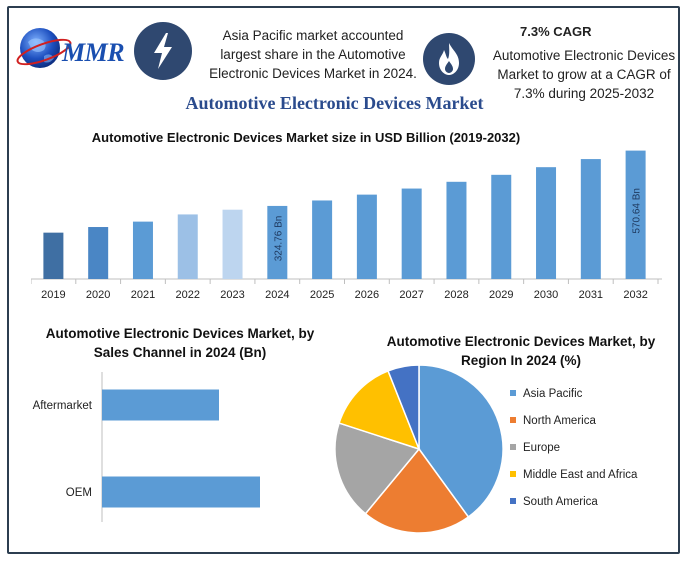 The width and height of the screenshot is (689, 565). What do you see at coordinates (98, 295) in the screenshot?
I see `x-tick-label: 2020` at bounding box center [98, 295].